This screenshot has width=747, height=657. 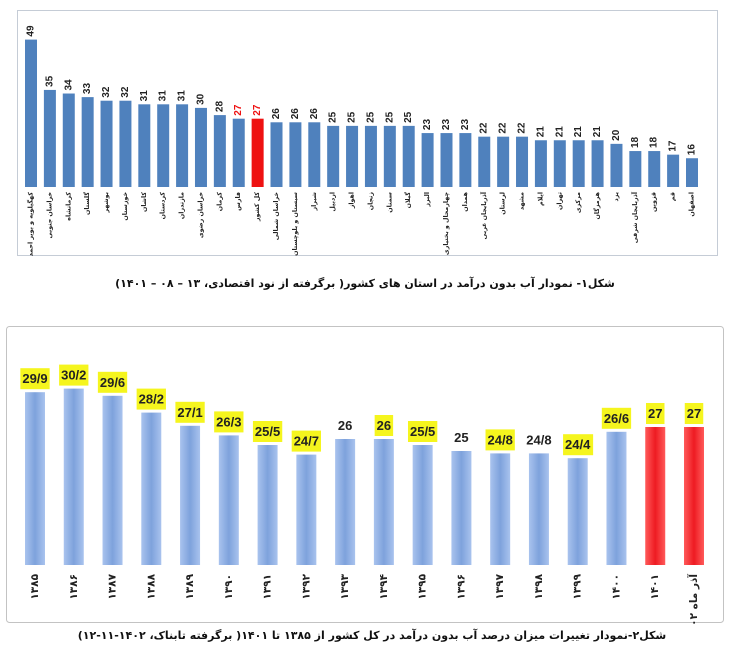 I want to click on fig1-category-label: سمنان, so click(x=389, y=202).